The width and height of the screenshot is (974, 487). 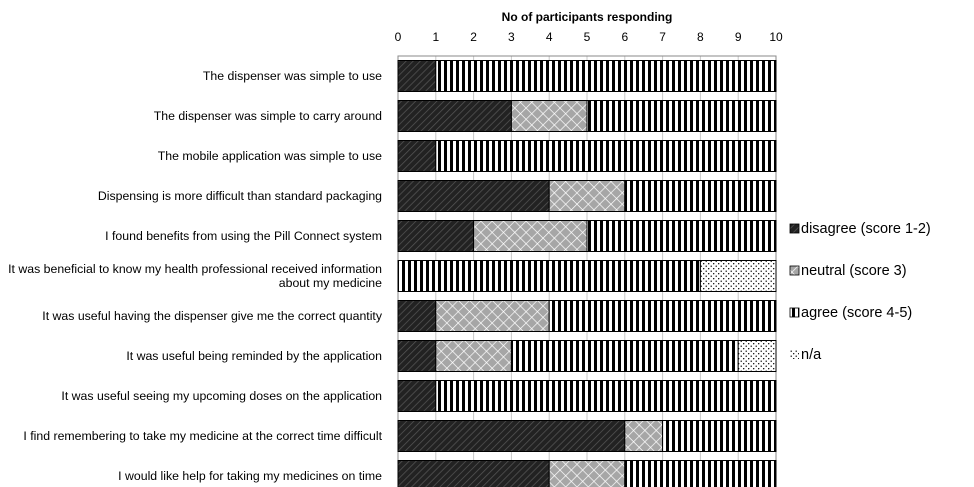 What do you see at coordinates (292, 76) in the screenshot?
I see `category-label: The dispenser was simple to use` at bounding box center [292, 76].